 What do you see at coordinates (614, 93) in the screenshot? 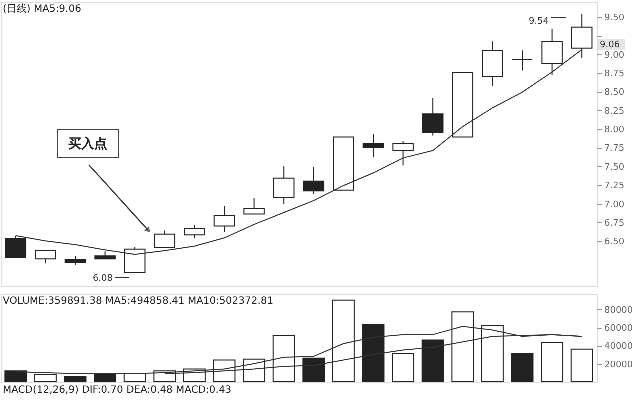
I see `y-tick-label: 8.50` at bounding box center [614, 93].